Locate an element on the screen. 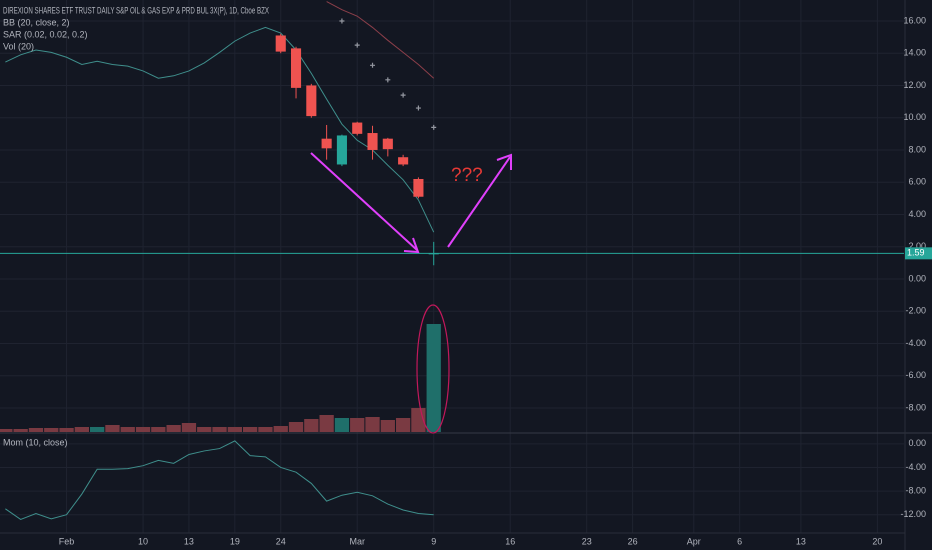 The width and height of the screenshot is (932, 550). x-tick-label: 20 is located at coordinates (877, 541).